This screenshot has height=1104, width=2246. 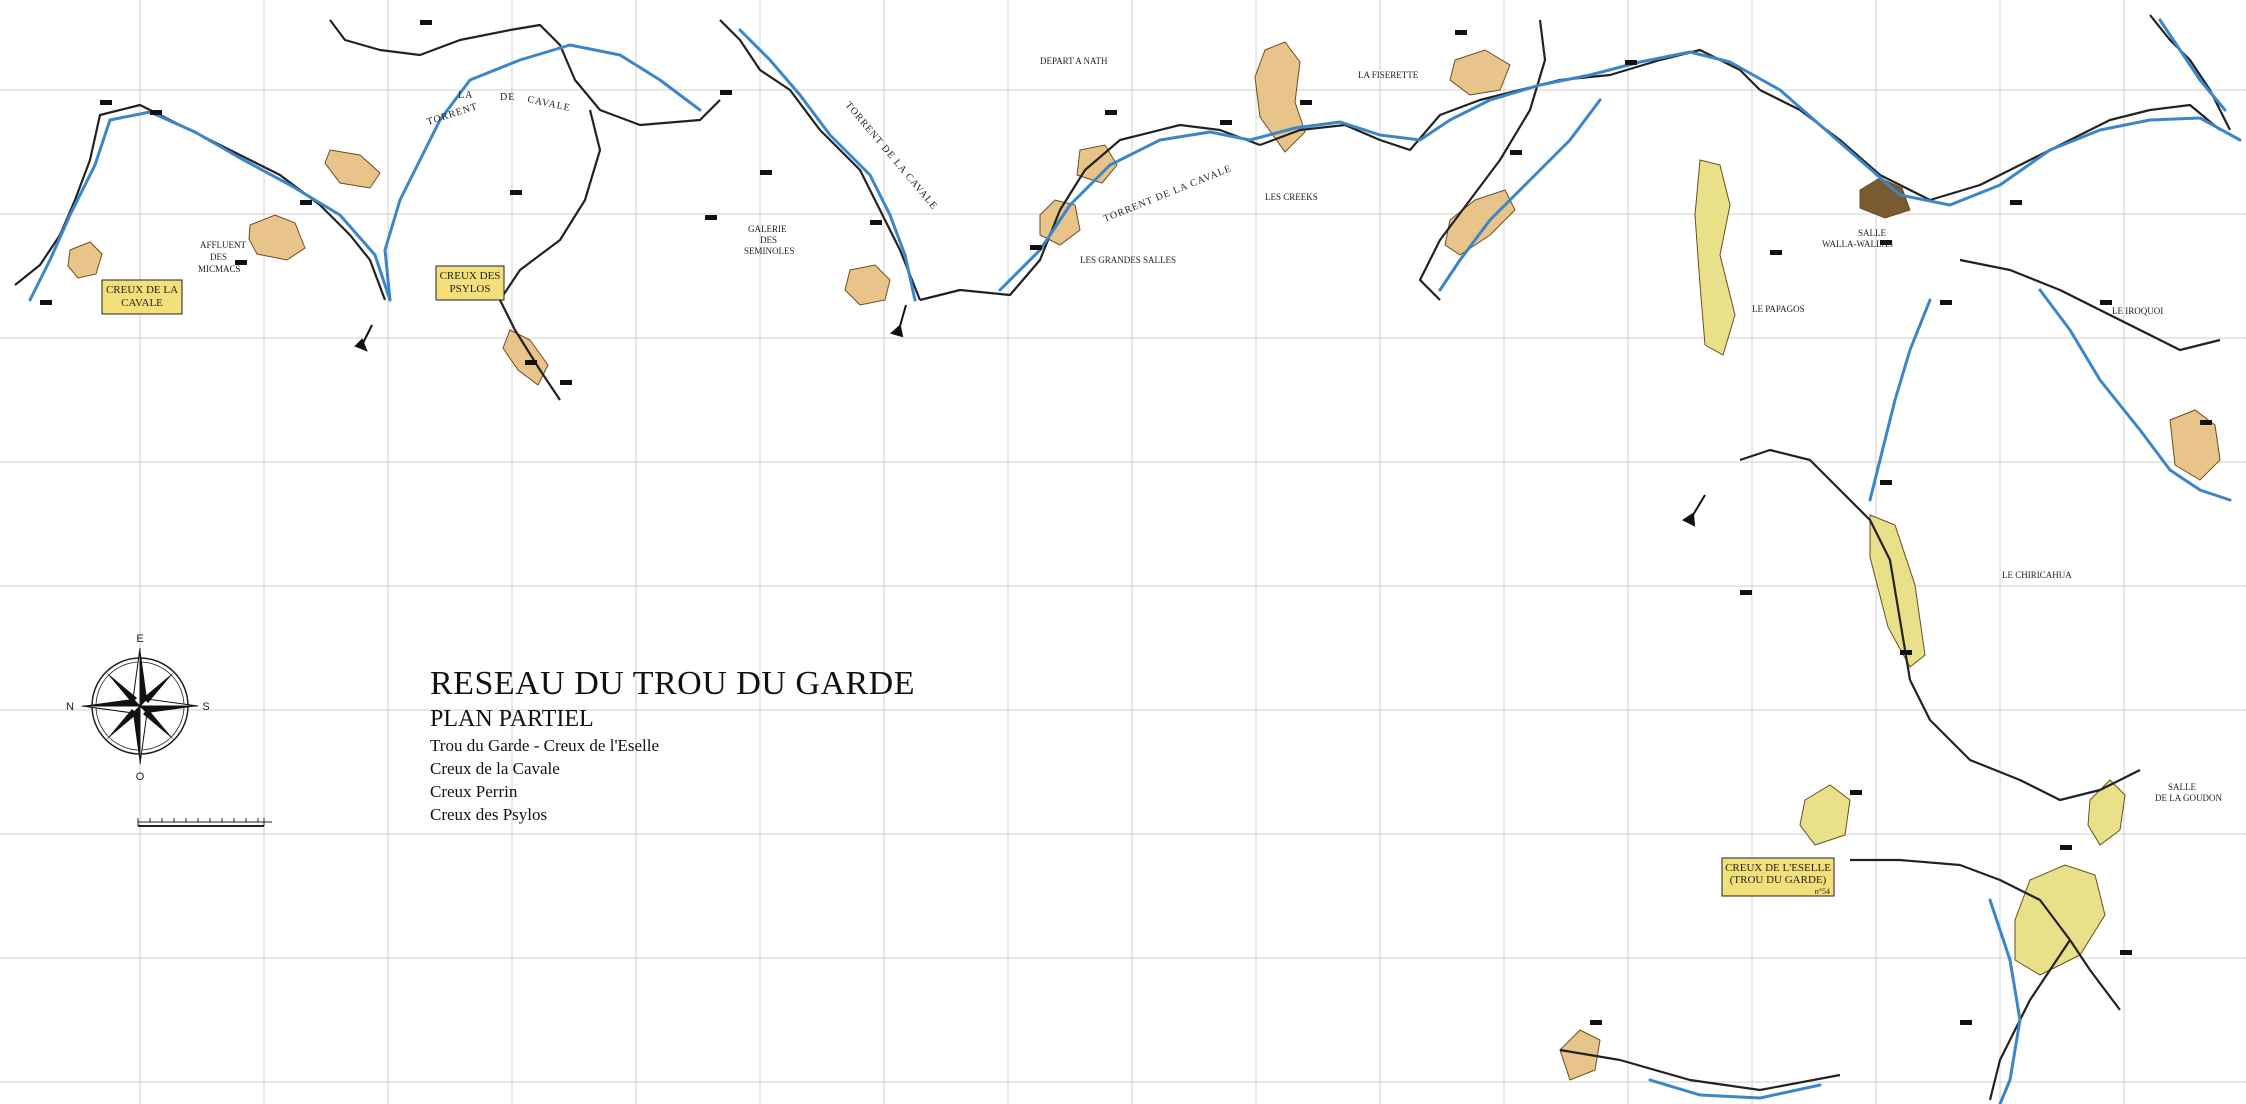 I want to click on entrance-cavale-line1: CREUX DE LA, so click(x=142, y=290).